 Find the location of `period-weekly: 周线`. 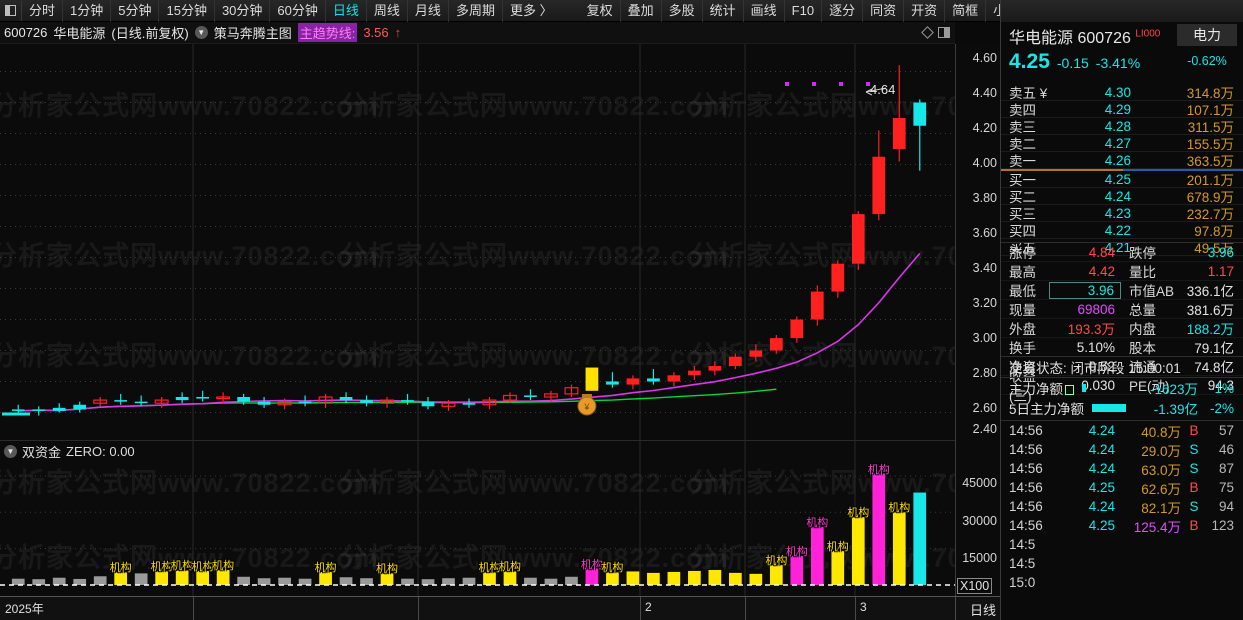

period-weekly: 周线 is located at coordinates (387, 11).